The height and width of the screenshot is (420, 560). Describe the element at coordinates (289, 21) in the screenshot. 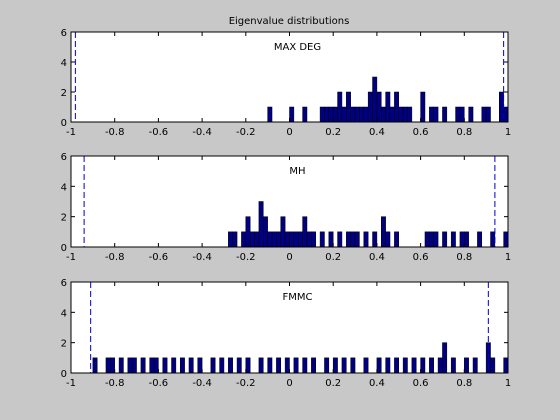

I see `figure-title: Eigenvalue distributions` at that location.